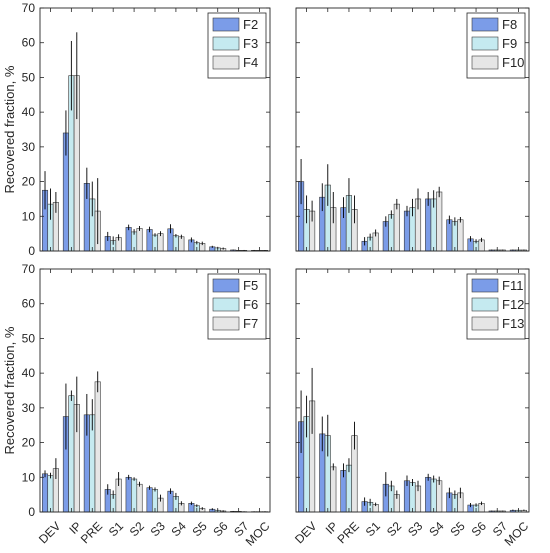  Describe the element at coordinates (45, 493) in the screenshot. I see `bar-F5-DEV` at that location.